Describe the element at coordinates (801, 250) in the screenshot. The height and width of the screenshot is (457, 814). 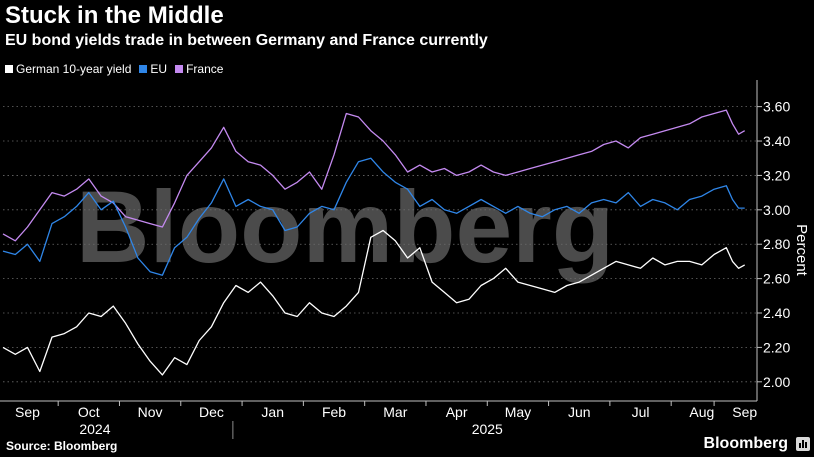
I see `y-axis-label: Percent` at that location.